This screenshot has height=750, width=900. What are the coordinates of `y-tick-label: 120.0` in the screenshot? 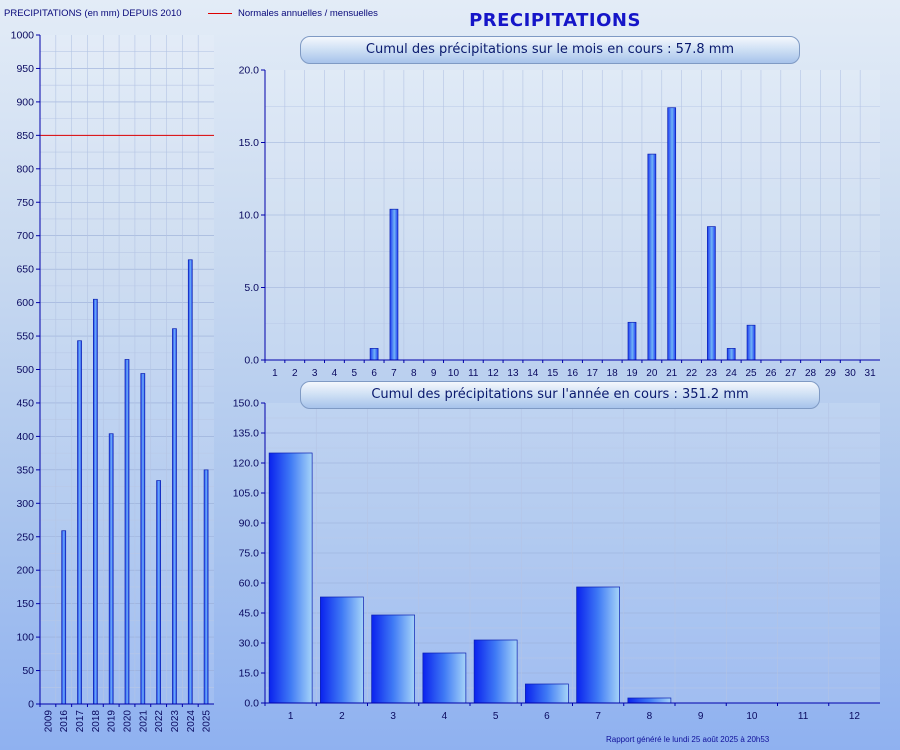 It's located at (246, 464).